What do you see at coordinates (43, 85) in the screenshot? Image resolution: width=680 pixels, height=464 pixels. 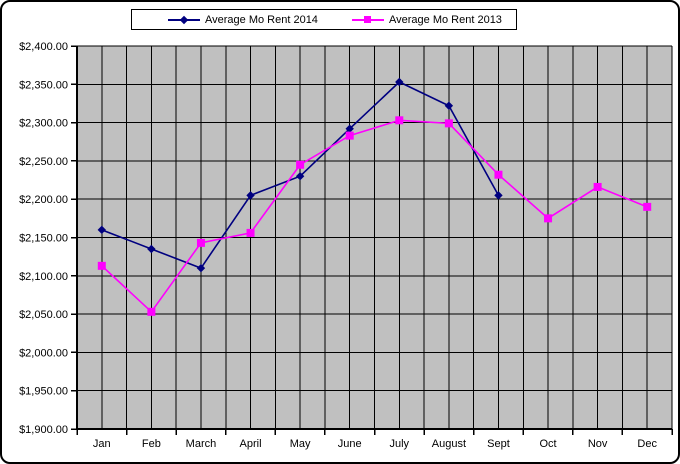 I see `y-tick-label: $2,350.00` at bounding box center [43, 85].